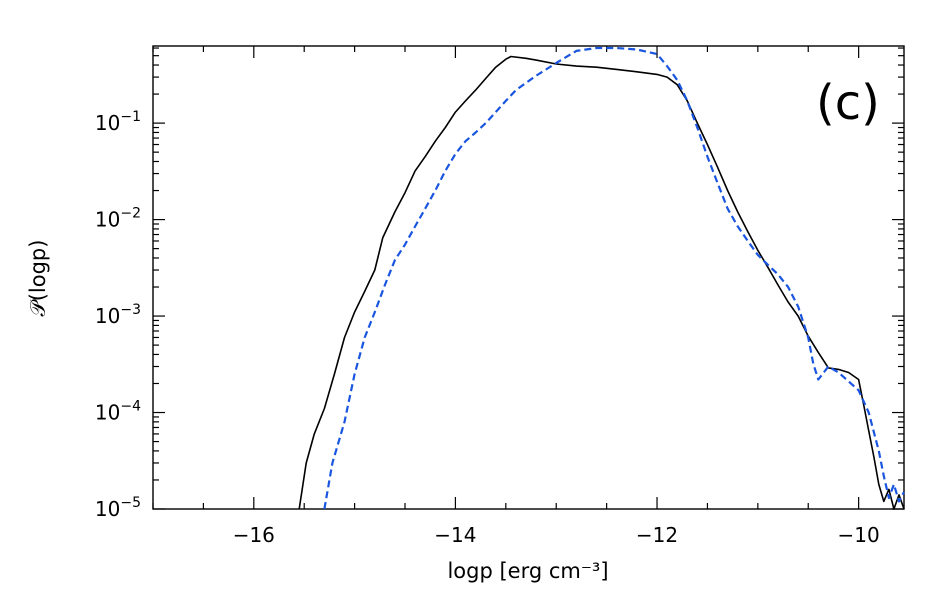 The image size is (950, 600). I want to click on y-tick-label: 10⁻⁵, so click(118, 508).